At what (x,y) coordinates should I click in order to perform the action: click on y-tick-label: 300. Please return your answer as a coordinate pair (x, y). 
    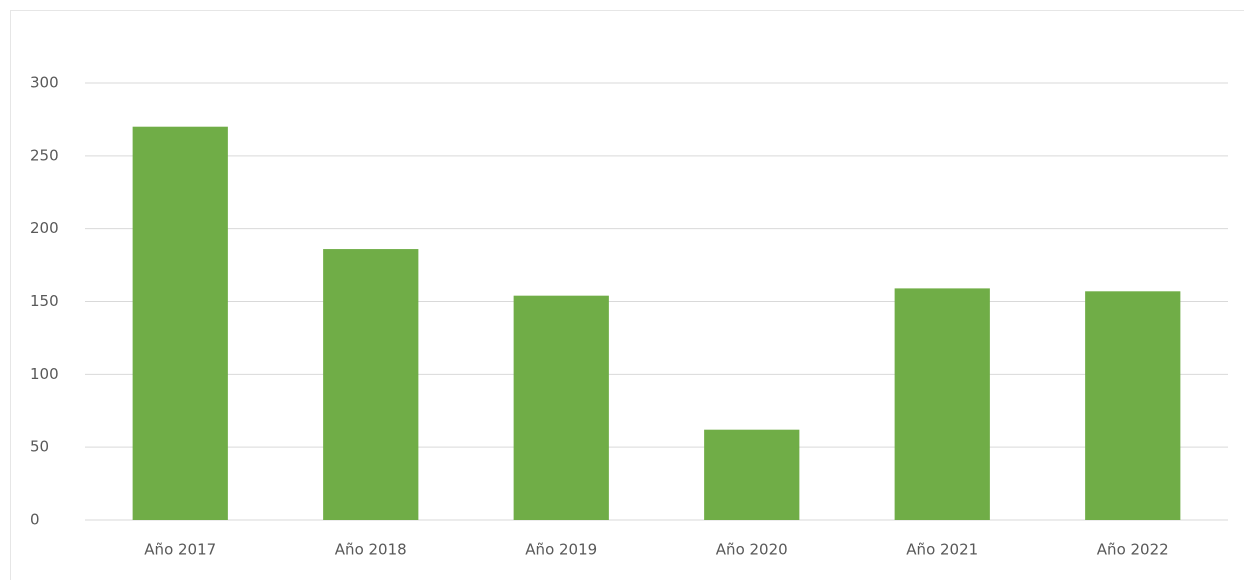
    Looking at the image, I should click on (44, 83).